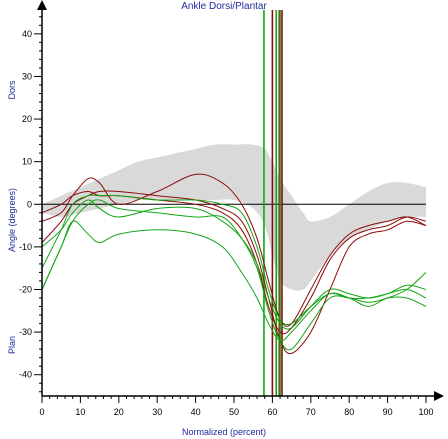  I want to click on y-axis-title-plan: Plan, so click(12, 345).